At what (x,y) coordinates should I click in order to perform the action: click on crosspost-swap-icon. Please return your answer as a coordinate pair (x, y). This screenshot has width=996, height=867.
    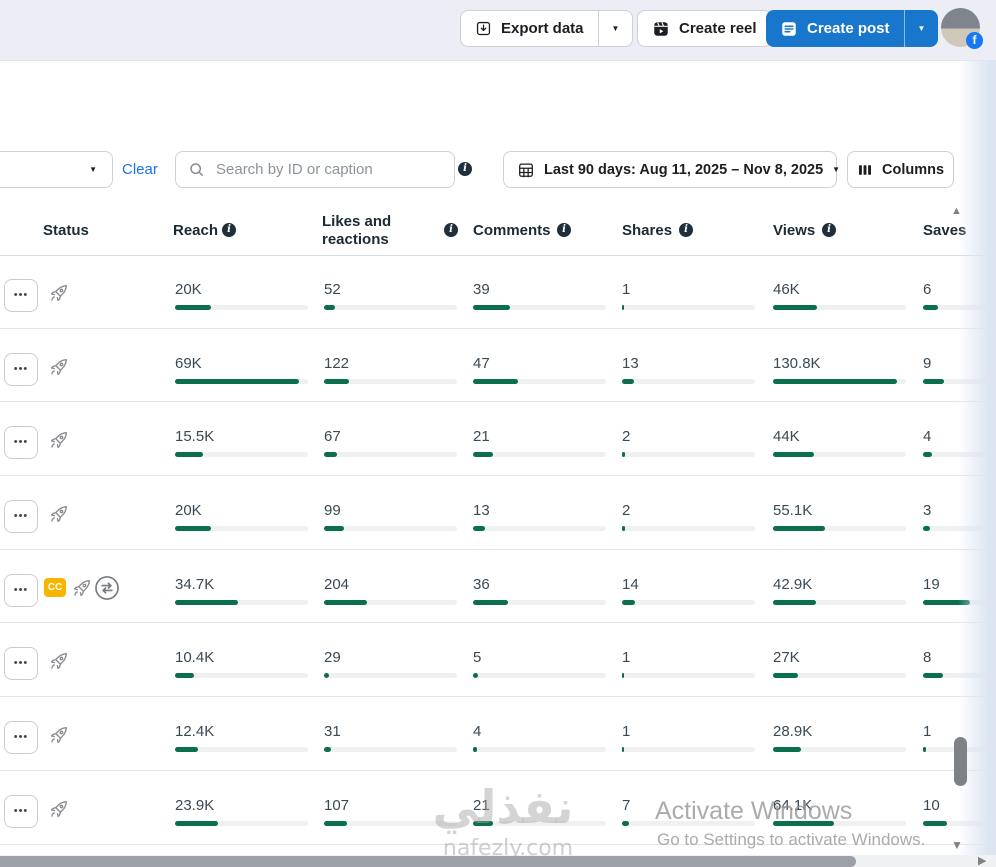
    Looking at the image, I should click on (107, 590).